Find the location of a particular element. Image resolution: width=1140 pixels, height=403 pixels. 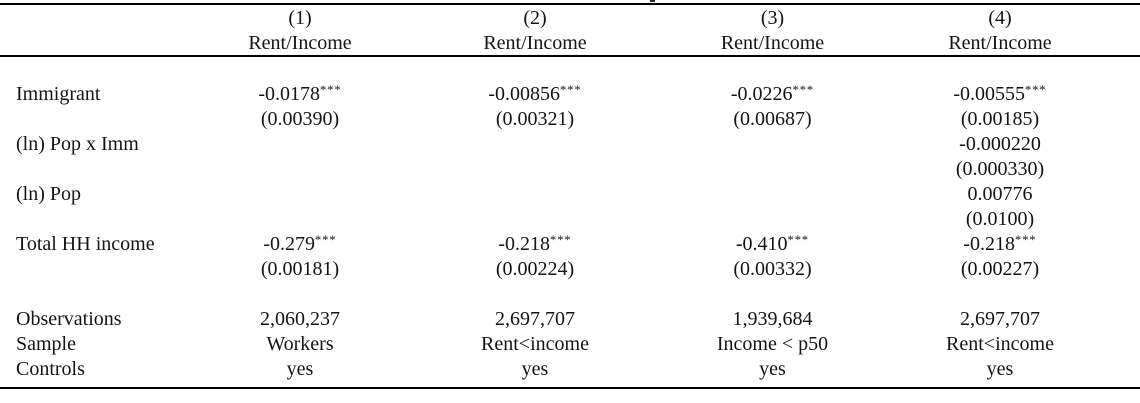

table-row-total-hh-income-se: (0.00181) (0.00224) (0.00332) (0.00227) is located at coordinates (557, 269).